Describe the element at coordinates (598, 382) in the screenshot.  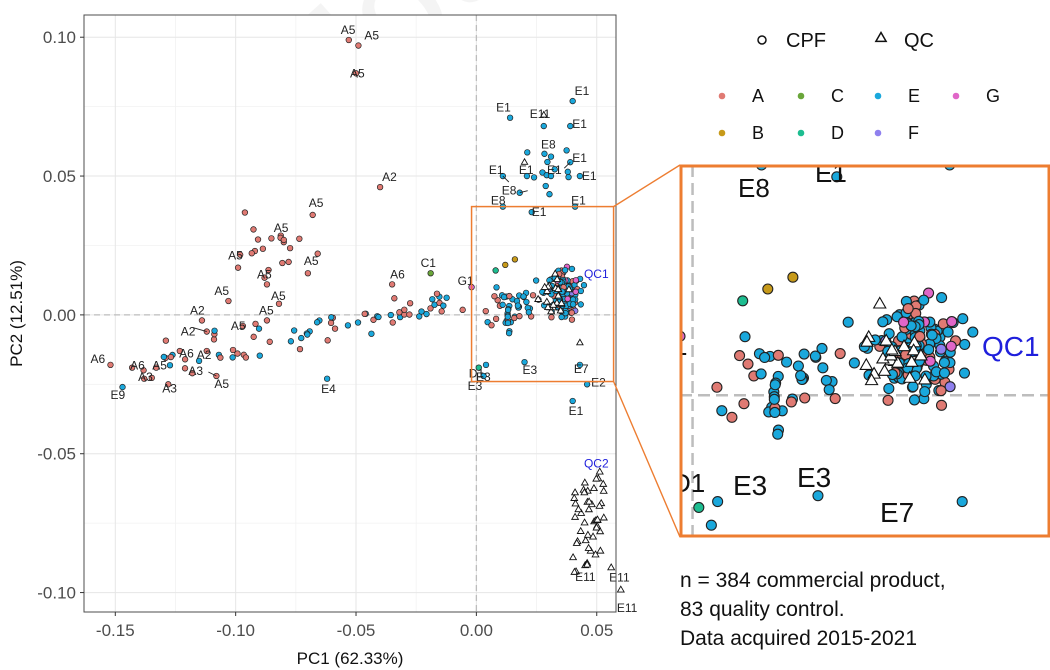
I see `point-label: E2` at that location.